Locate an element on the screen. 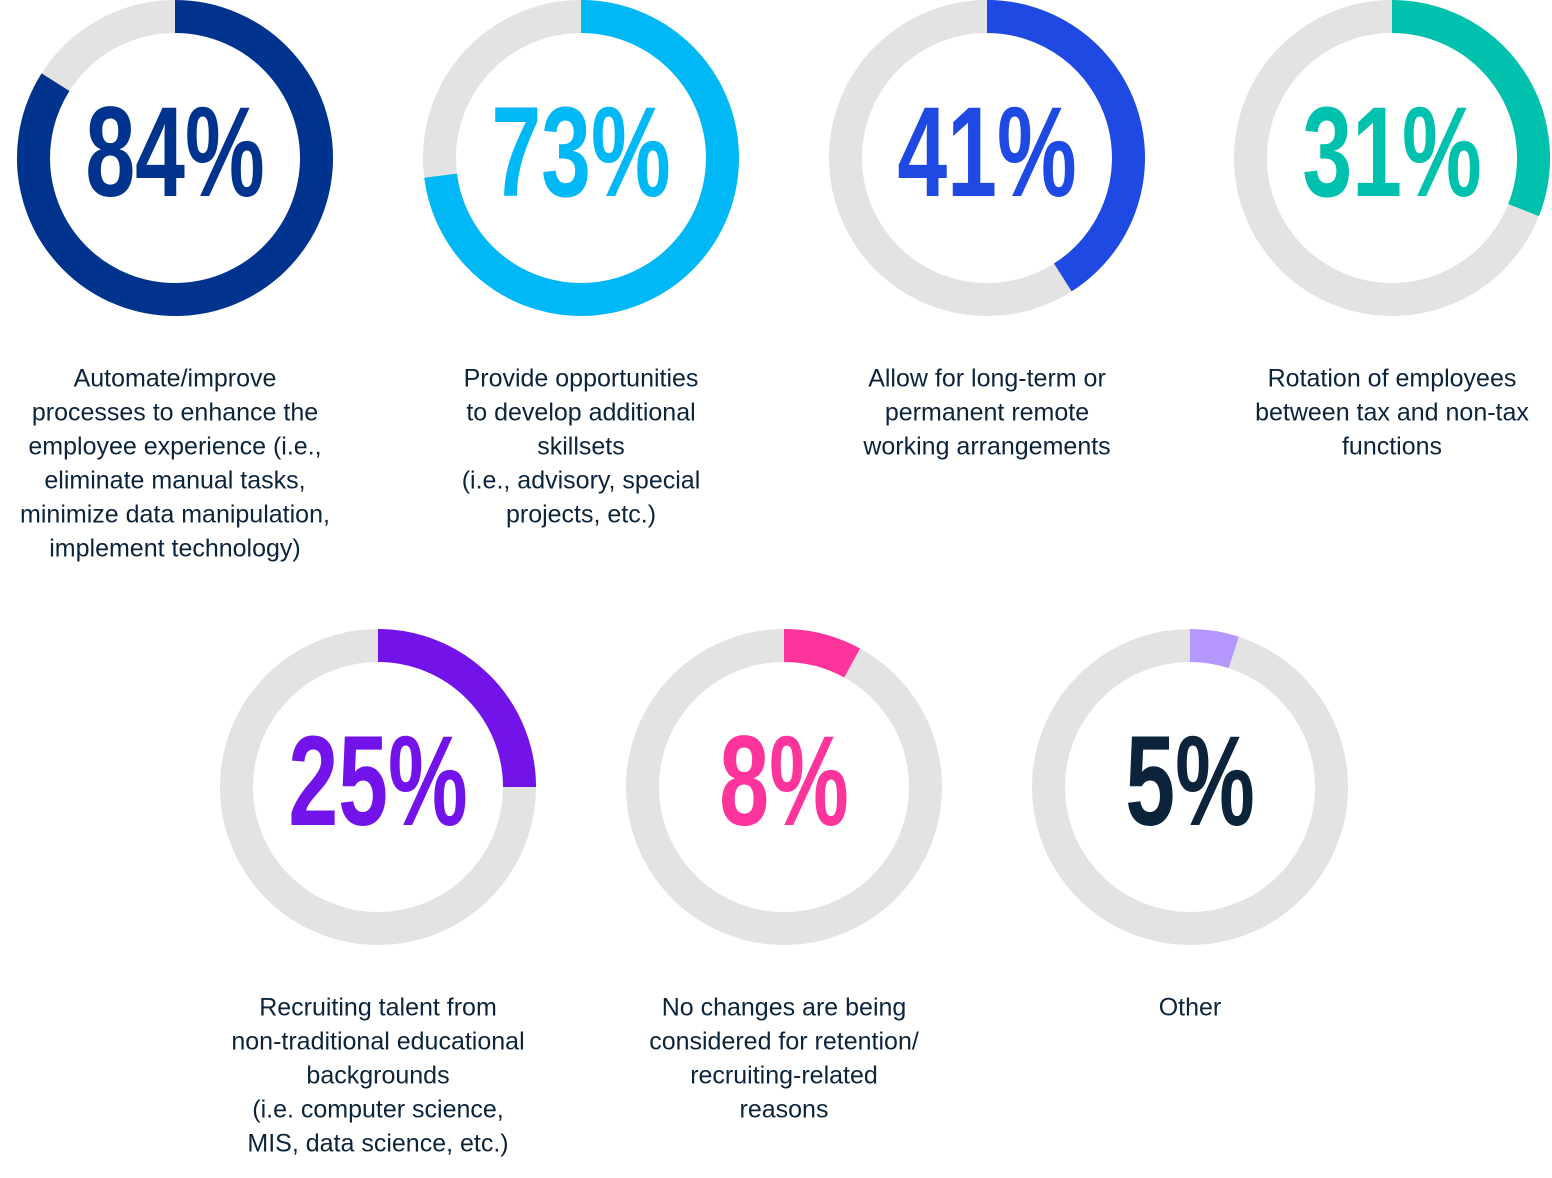 The height and width of the screenshot is (1178, 1552). category-label: recruiting-related is located at coordinates (784, 1076).